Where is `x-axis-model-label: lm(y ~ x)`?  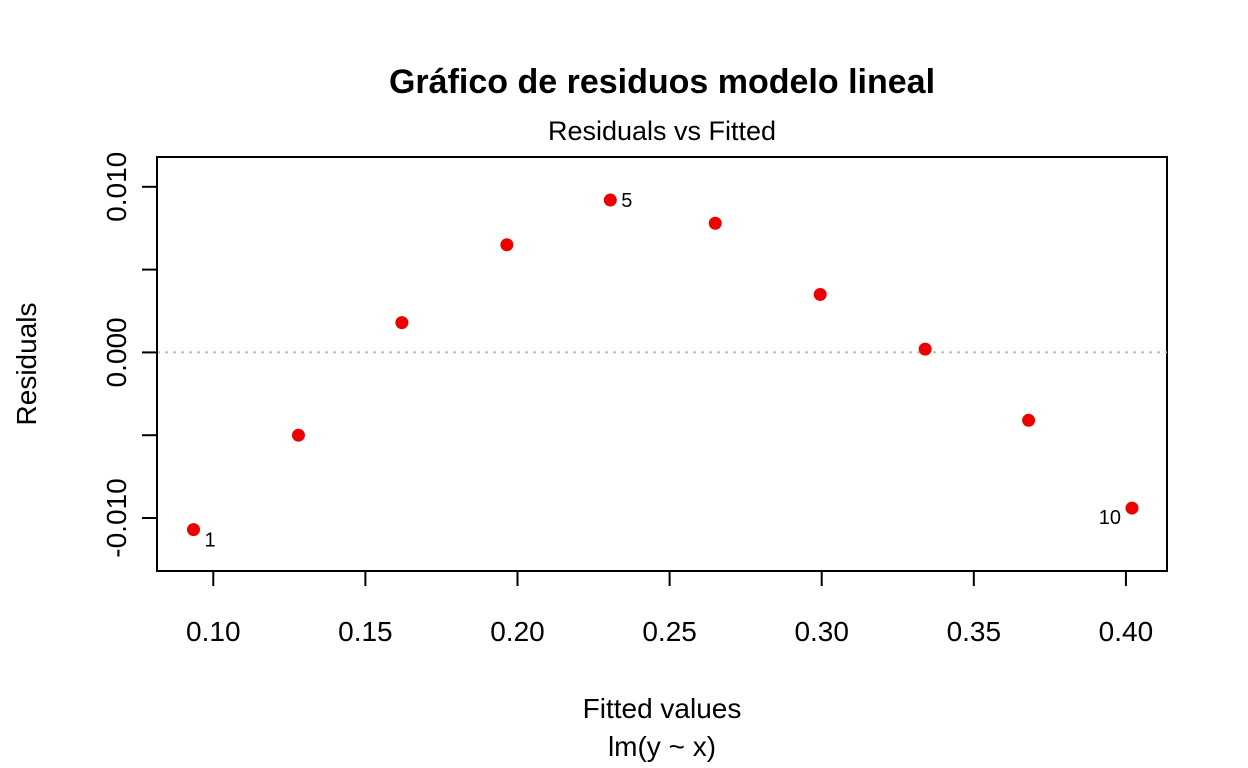
x-axis-model-label: lm(y ~ x) is located at coordinates (662, 746).